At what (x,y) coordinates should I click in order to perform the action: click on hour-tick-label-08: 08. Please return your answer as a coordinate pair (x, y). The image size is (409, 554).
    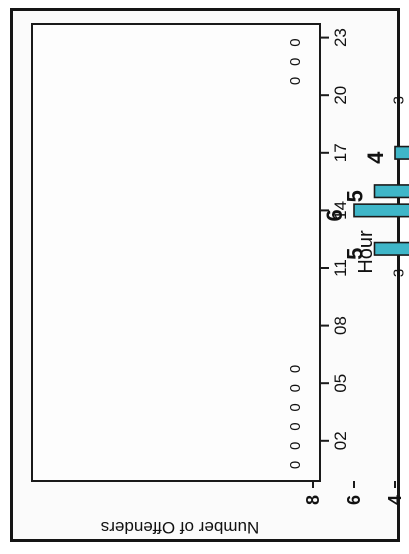
    Looking at the image, I should click on (340, 325).